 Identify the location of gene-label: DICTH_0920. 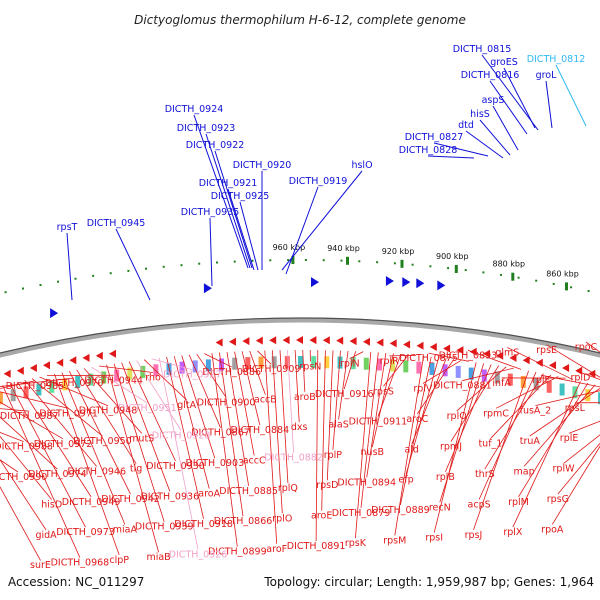
(262, 165).